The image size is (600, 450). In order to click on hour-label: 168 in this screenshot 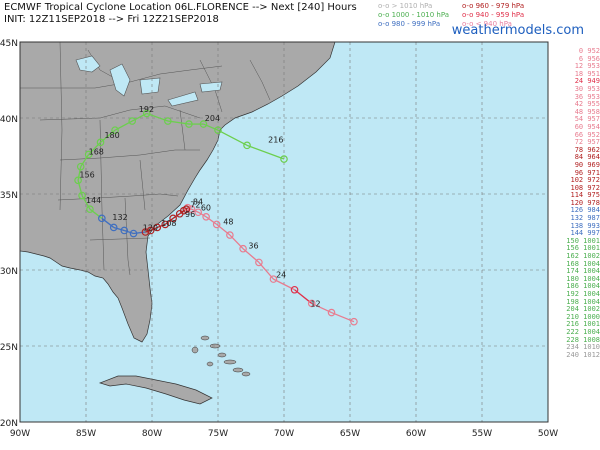, I will do `click(96, 151)`.